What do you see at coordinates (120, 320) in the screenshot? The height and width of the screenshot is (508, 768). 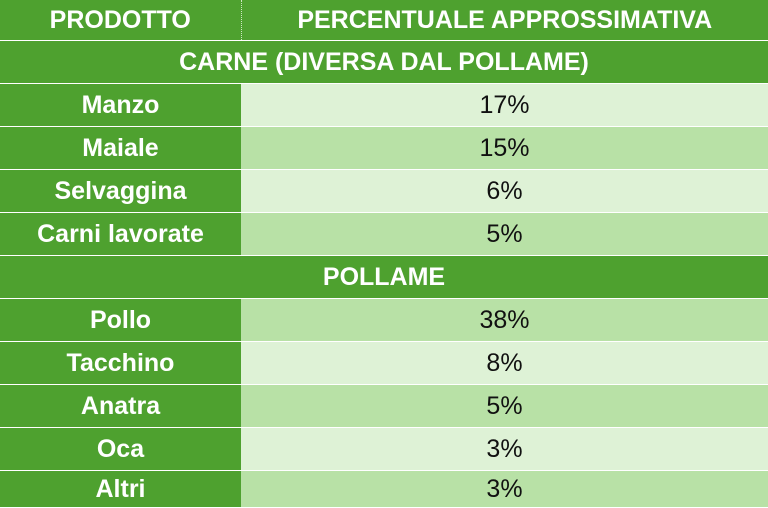 I see `product-name: Pollo` at bounding box center [120, 320].